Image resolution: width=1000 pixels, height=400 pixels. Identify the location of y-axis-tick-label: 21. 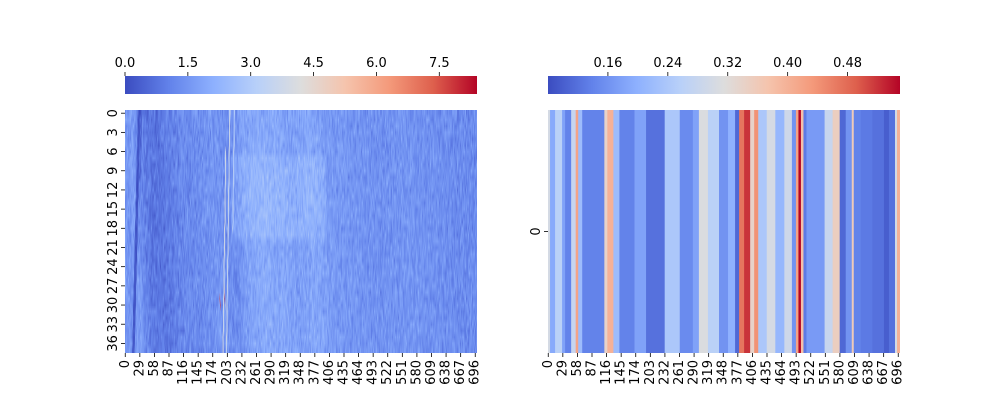
(113, 247).